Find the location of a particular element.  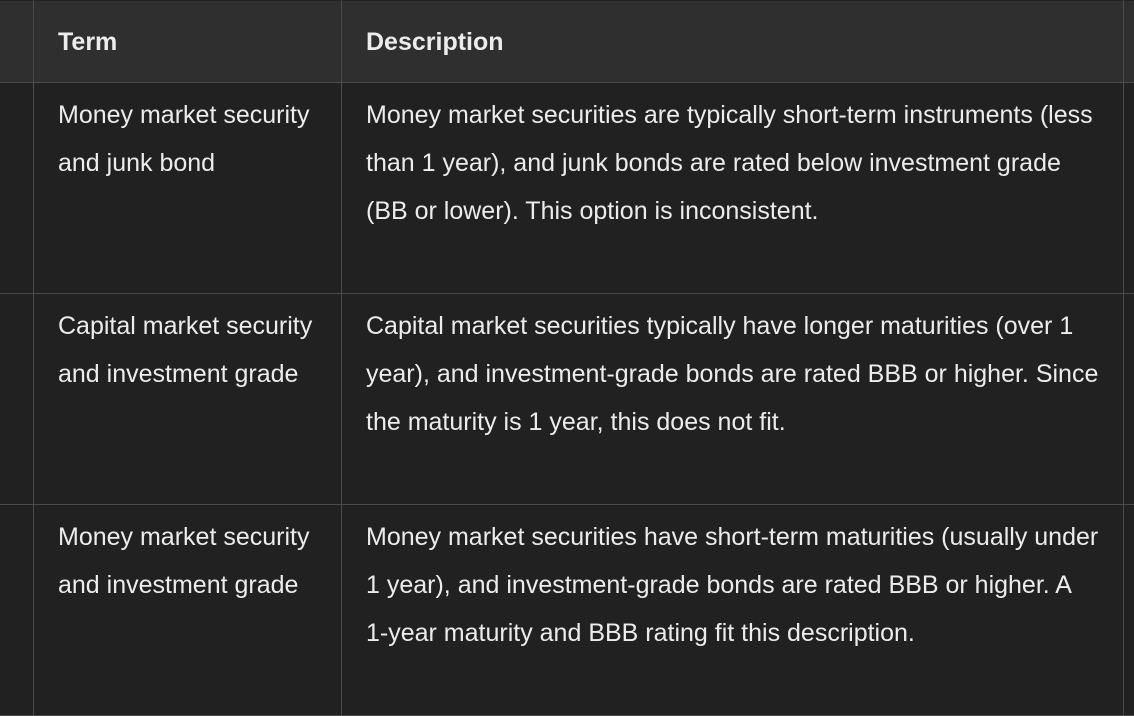

term-cell: Money market security and junk bond is located at coordinates (188, 188).